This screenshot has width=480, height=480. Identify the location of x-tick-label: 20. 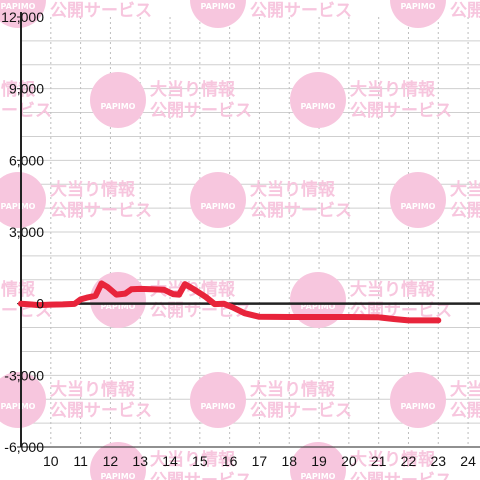
(349, 461).